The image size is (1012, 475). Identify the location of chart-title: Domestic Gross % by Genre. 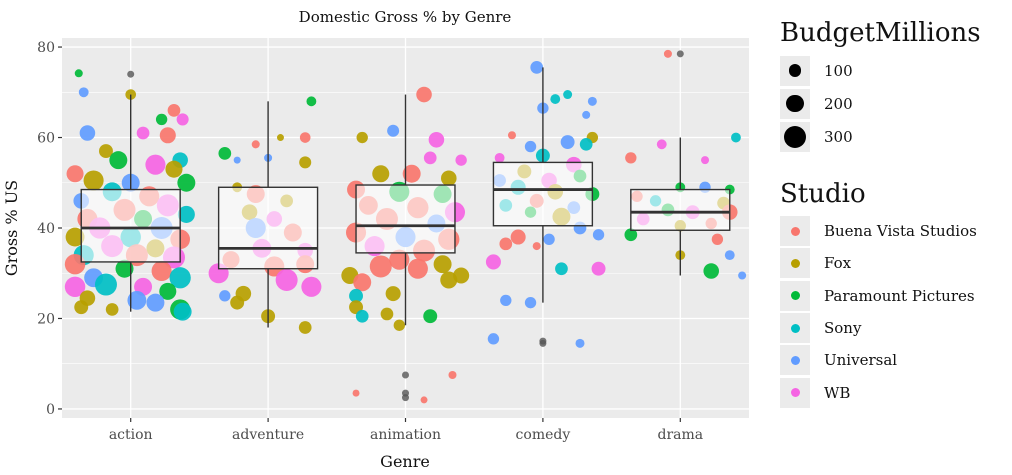
(405, 17).